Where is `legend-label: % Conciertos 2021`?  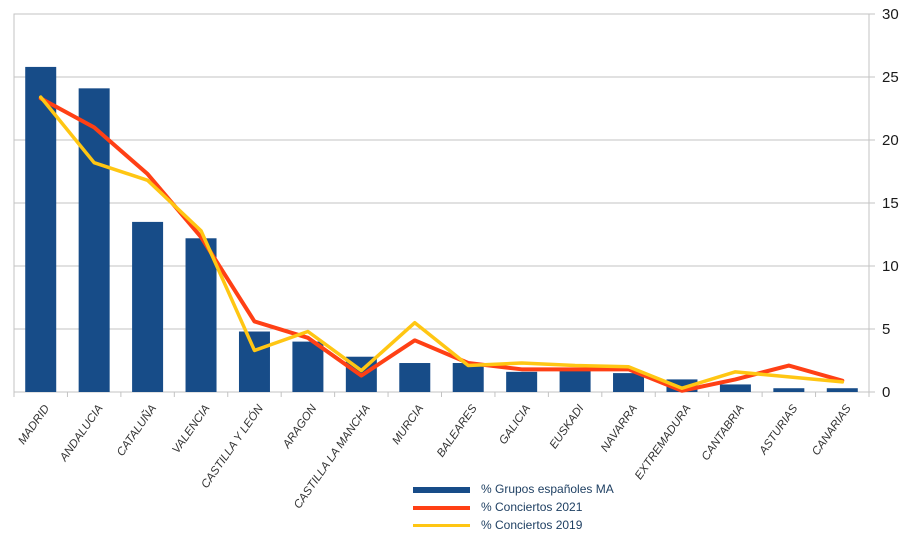
legend-label: % Conciertos 2021 is located at coordinates (532, 507).